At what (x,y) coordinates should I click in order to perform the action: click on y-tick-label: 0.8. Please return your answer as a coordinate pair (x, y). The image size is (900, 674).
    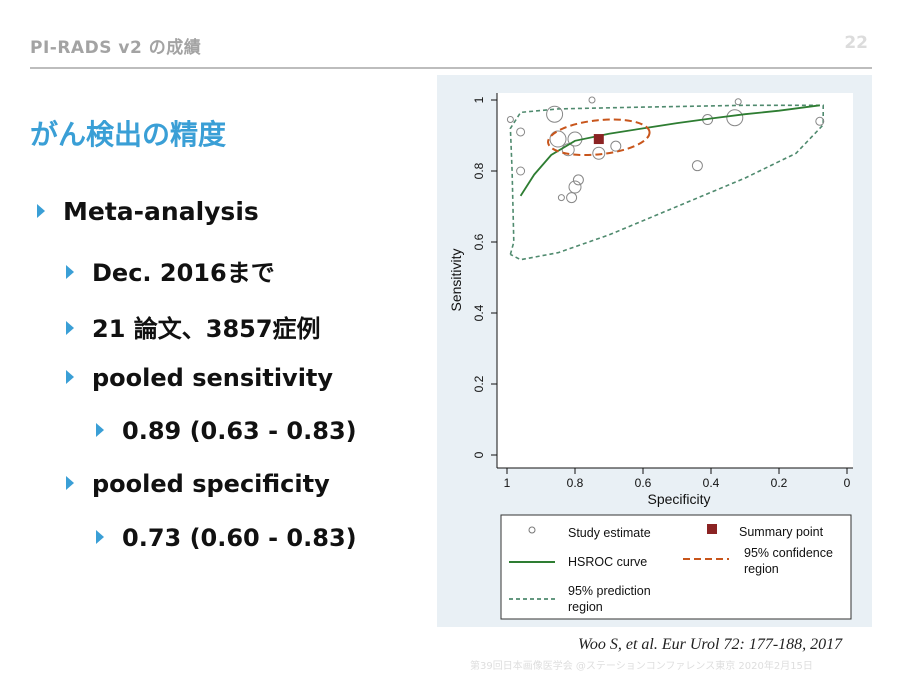
    Looking at the image, I should click on (479, 170).